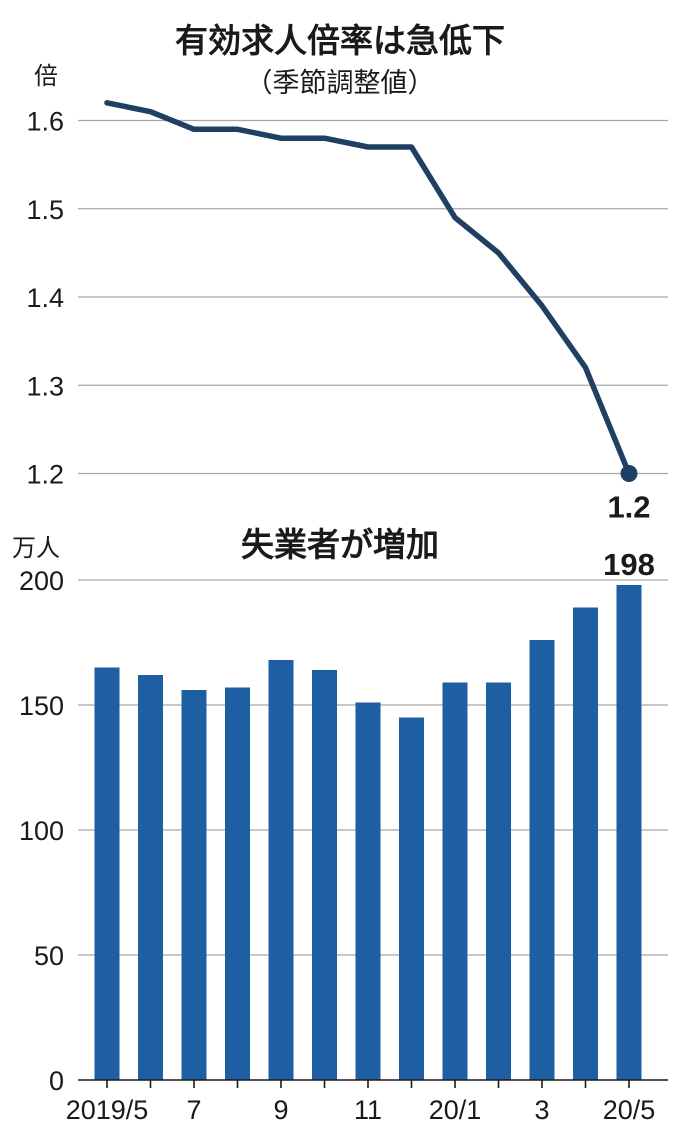 This screenshot has width=680, height=1141. Describe the element at coordinates (629, 473) in the screenshot. I see `line-end-marker` at that location.